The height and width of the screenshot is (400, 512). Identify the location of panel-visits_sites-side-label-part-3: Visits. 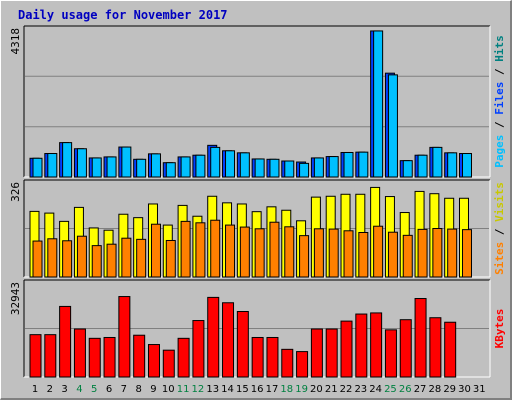
(499, 202).